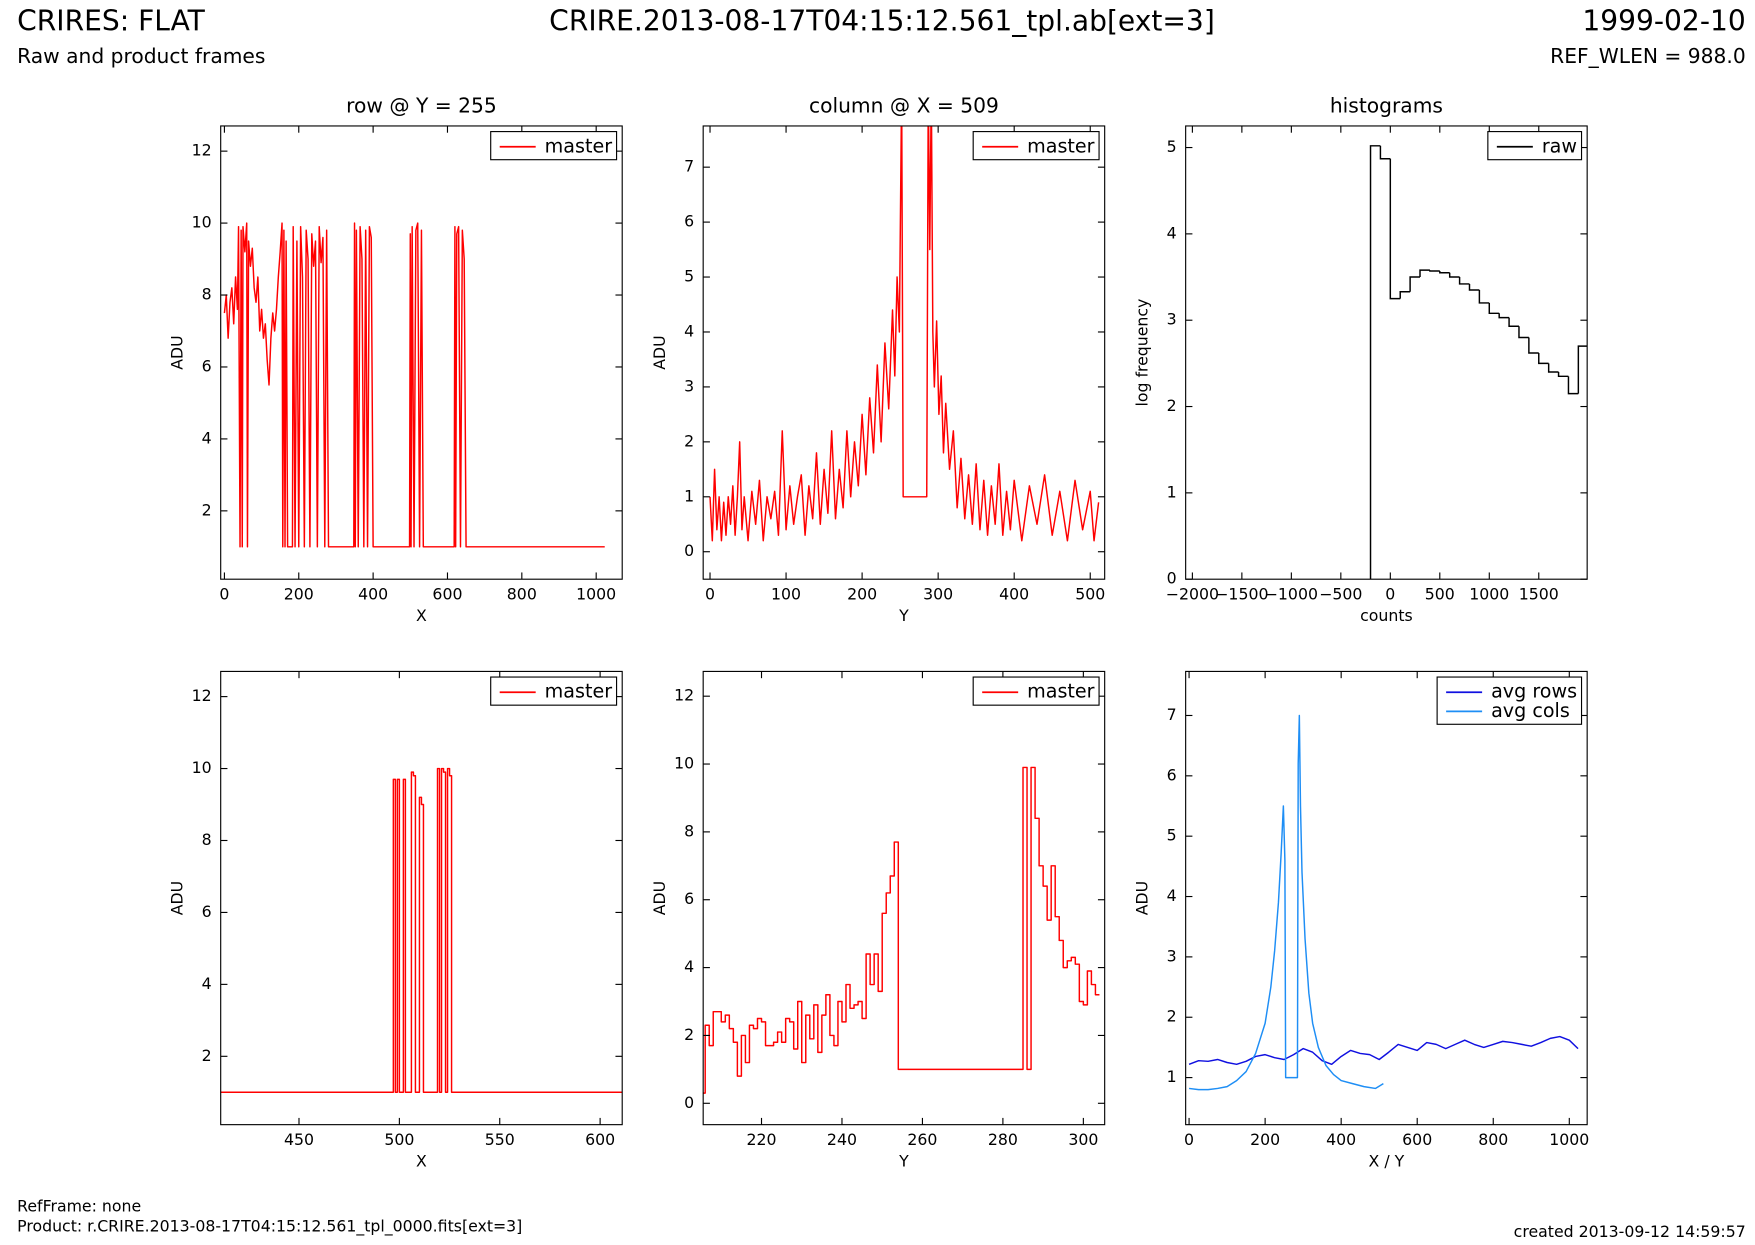 The width and height of the screenshot is (1755, 1245). I want to click on legend-label: raw, so click(1559, 145).